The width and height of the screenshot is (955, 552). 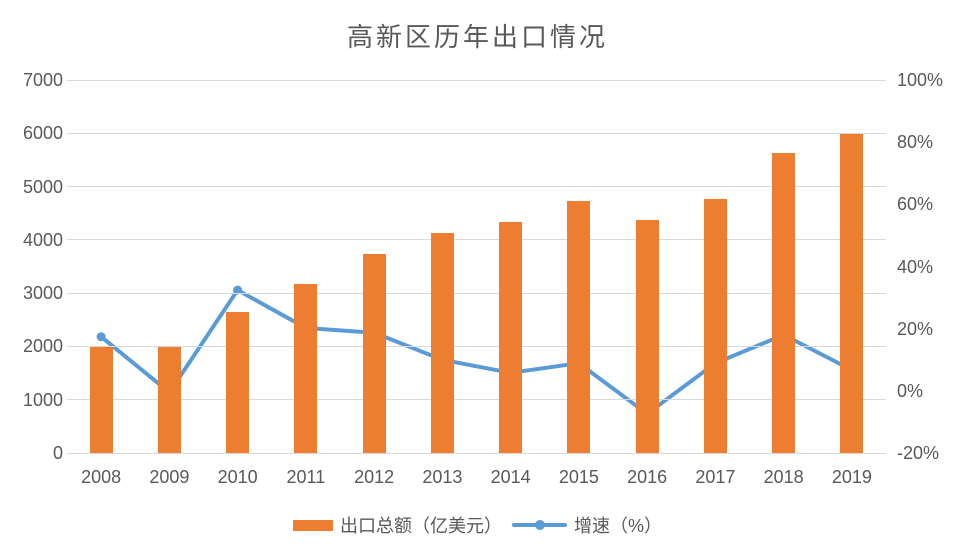 I want to click on right-axis-tick-label: -20%, so click(x=918, y=453).